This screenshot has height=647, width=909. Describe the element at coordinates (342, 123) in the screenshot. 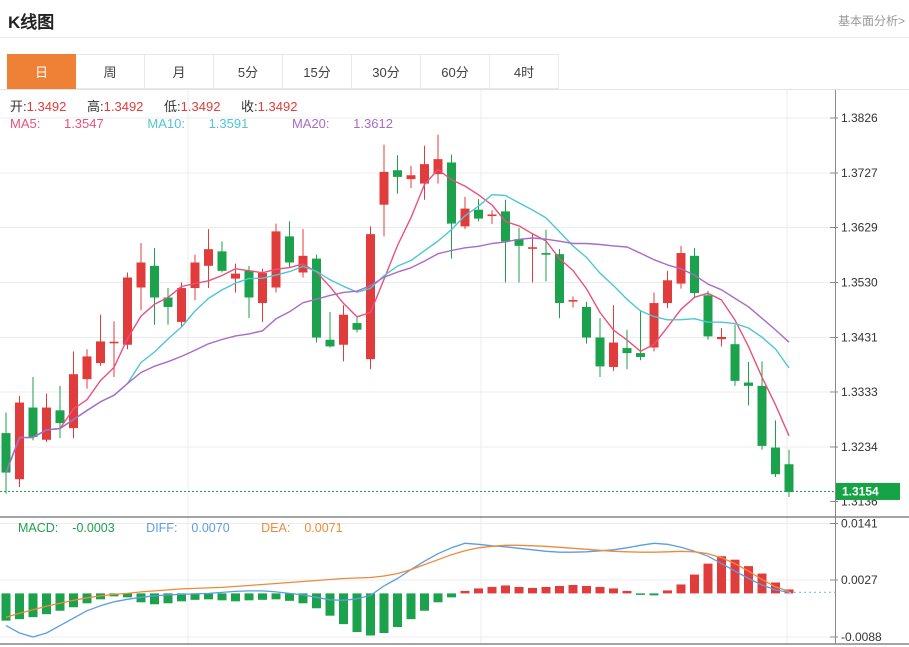

I see `ma20-legend: MA20: 1.3612` at that location.